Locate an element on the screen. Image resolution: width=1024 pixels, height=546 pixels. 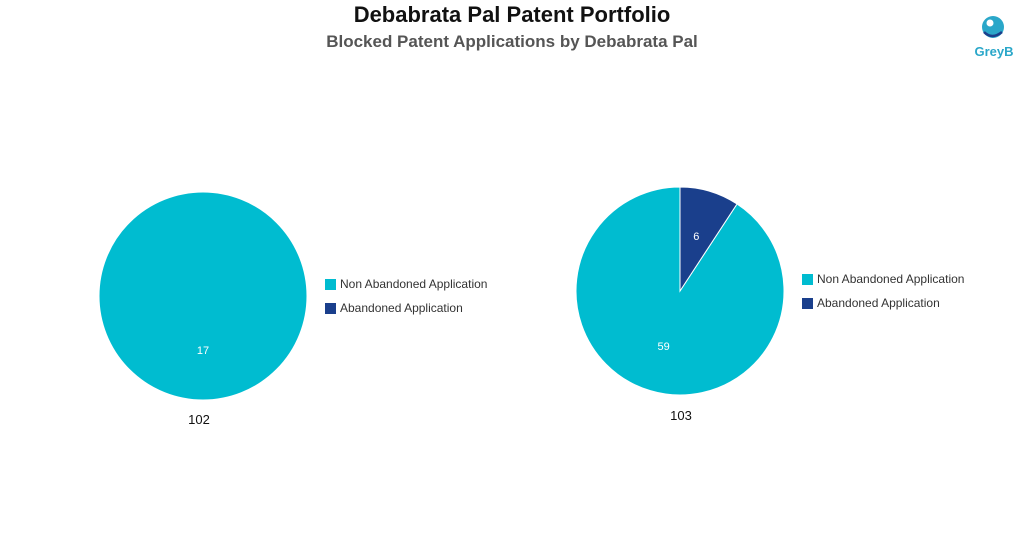
pie-slice-abandoned is located at coordinates (708, 239).